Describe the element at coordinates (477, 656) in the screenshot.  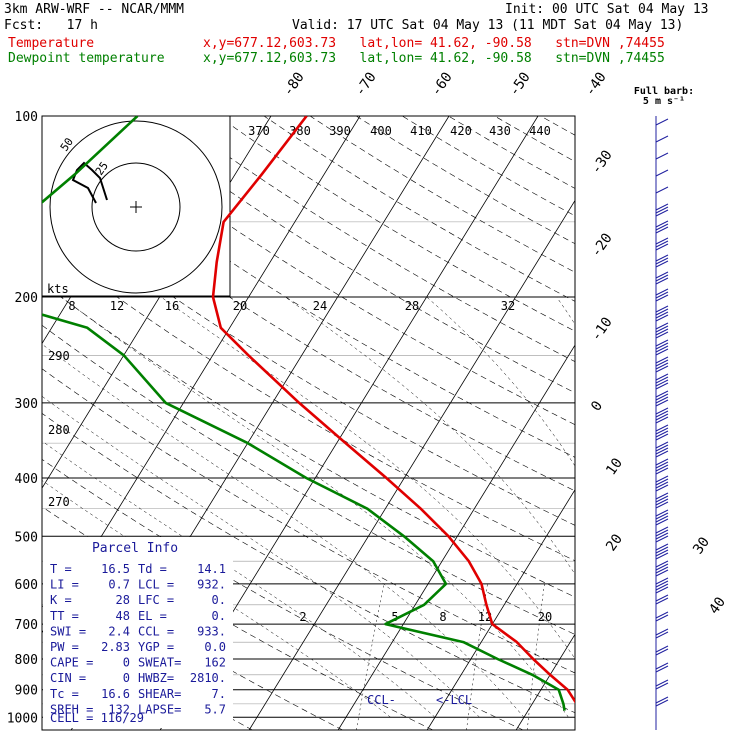
I see `mixing-ratio-line` at that location.